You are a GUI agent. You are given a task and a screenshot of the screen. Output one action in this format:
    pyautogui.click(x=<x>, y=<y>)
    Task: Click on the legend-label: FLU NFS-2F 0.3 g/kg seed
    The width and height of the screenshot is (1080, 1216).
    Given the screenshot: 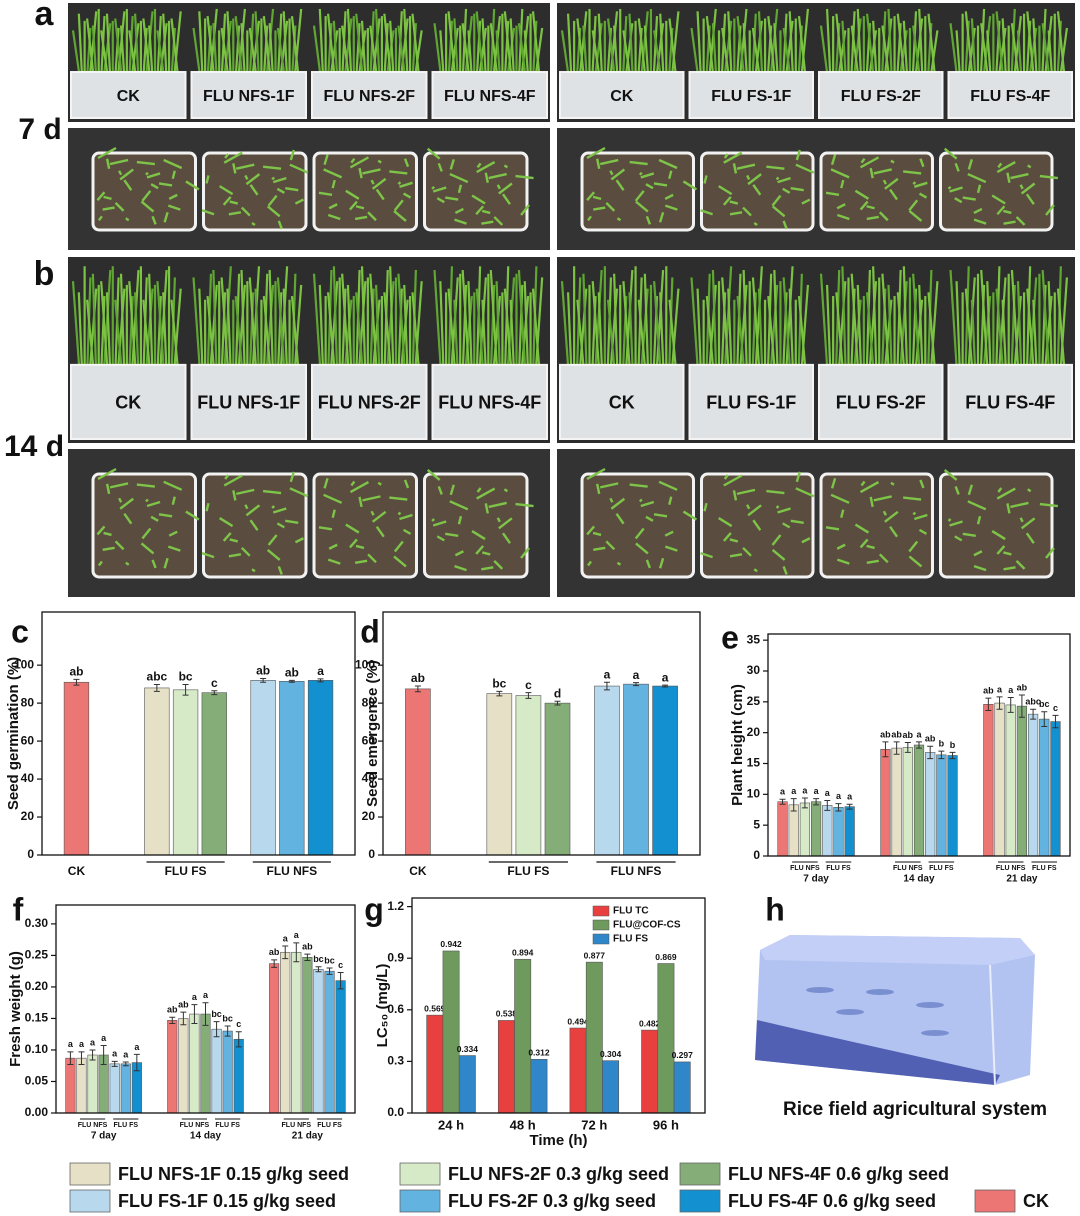 What is the action you would take?
    pyautogui.click(x=558, y=1174)
    